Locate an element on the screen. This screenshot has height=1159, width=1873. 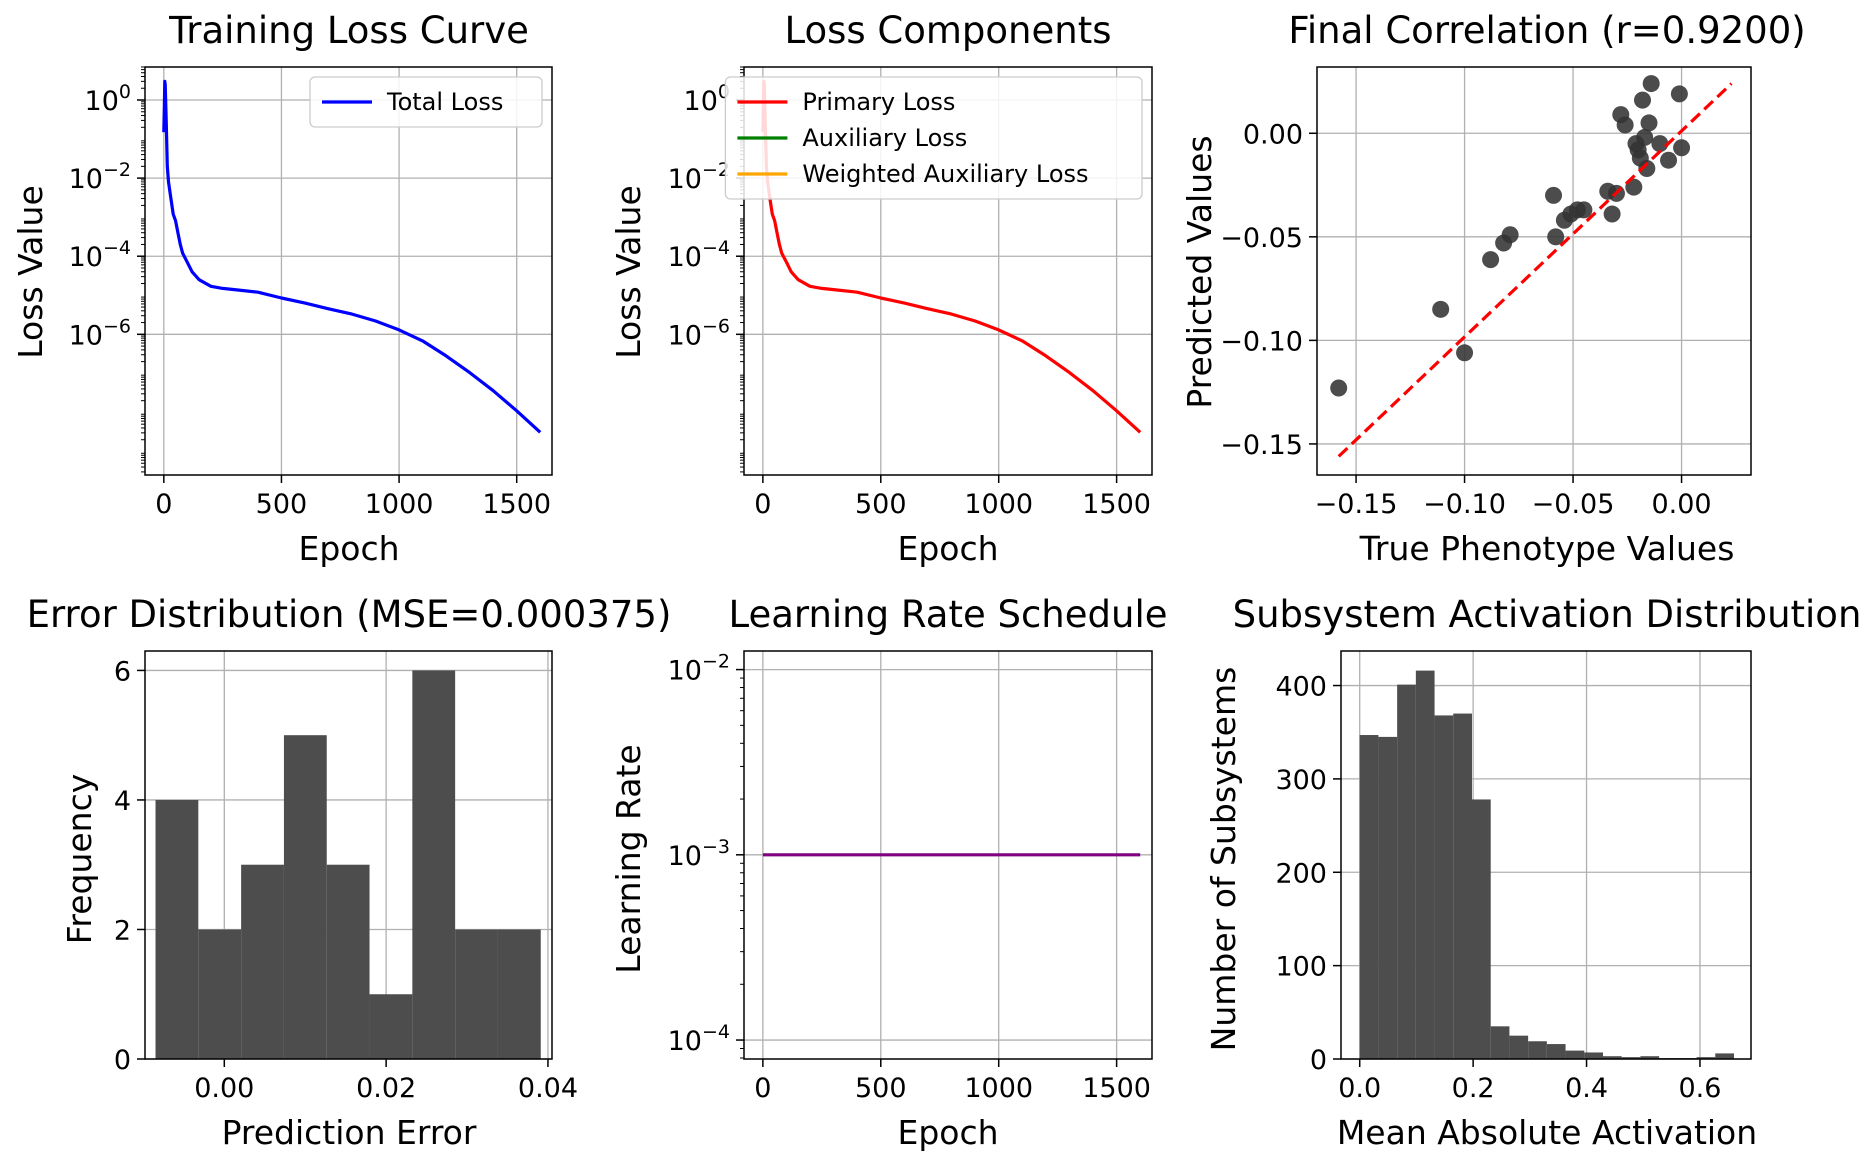
y-tick-label: −0.15 is located at coordinates (1261, 445).